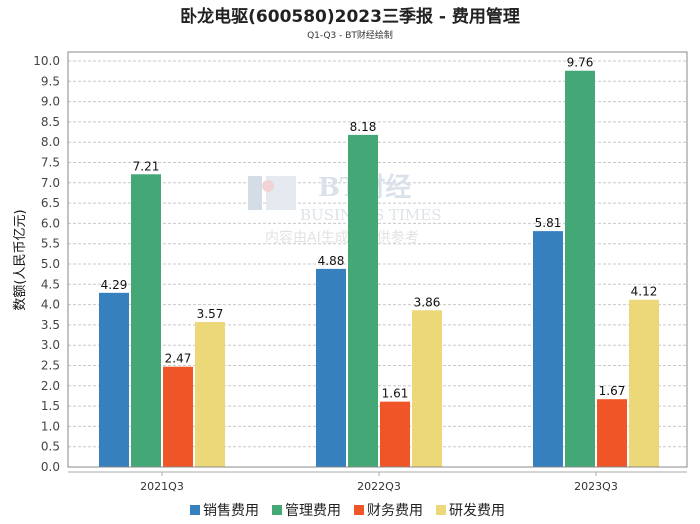  What do you see at coordinates (342, 237) in the screenshot?
I see `watermark-note: 内容由AI生成，仅供参考` at bounding box center [342, 237].